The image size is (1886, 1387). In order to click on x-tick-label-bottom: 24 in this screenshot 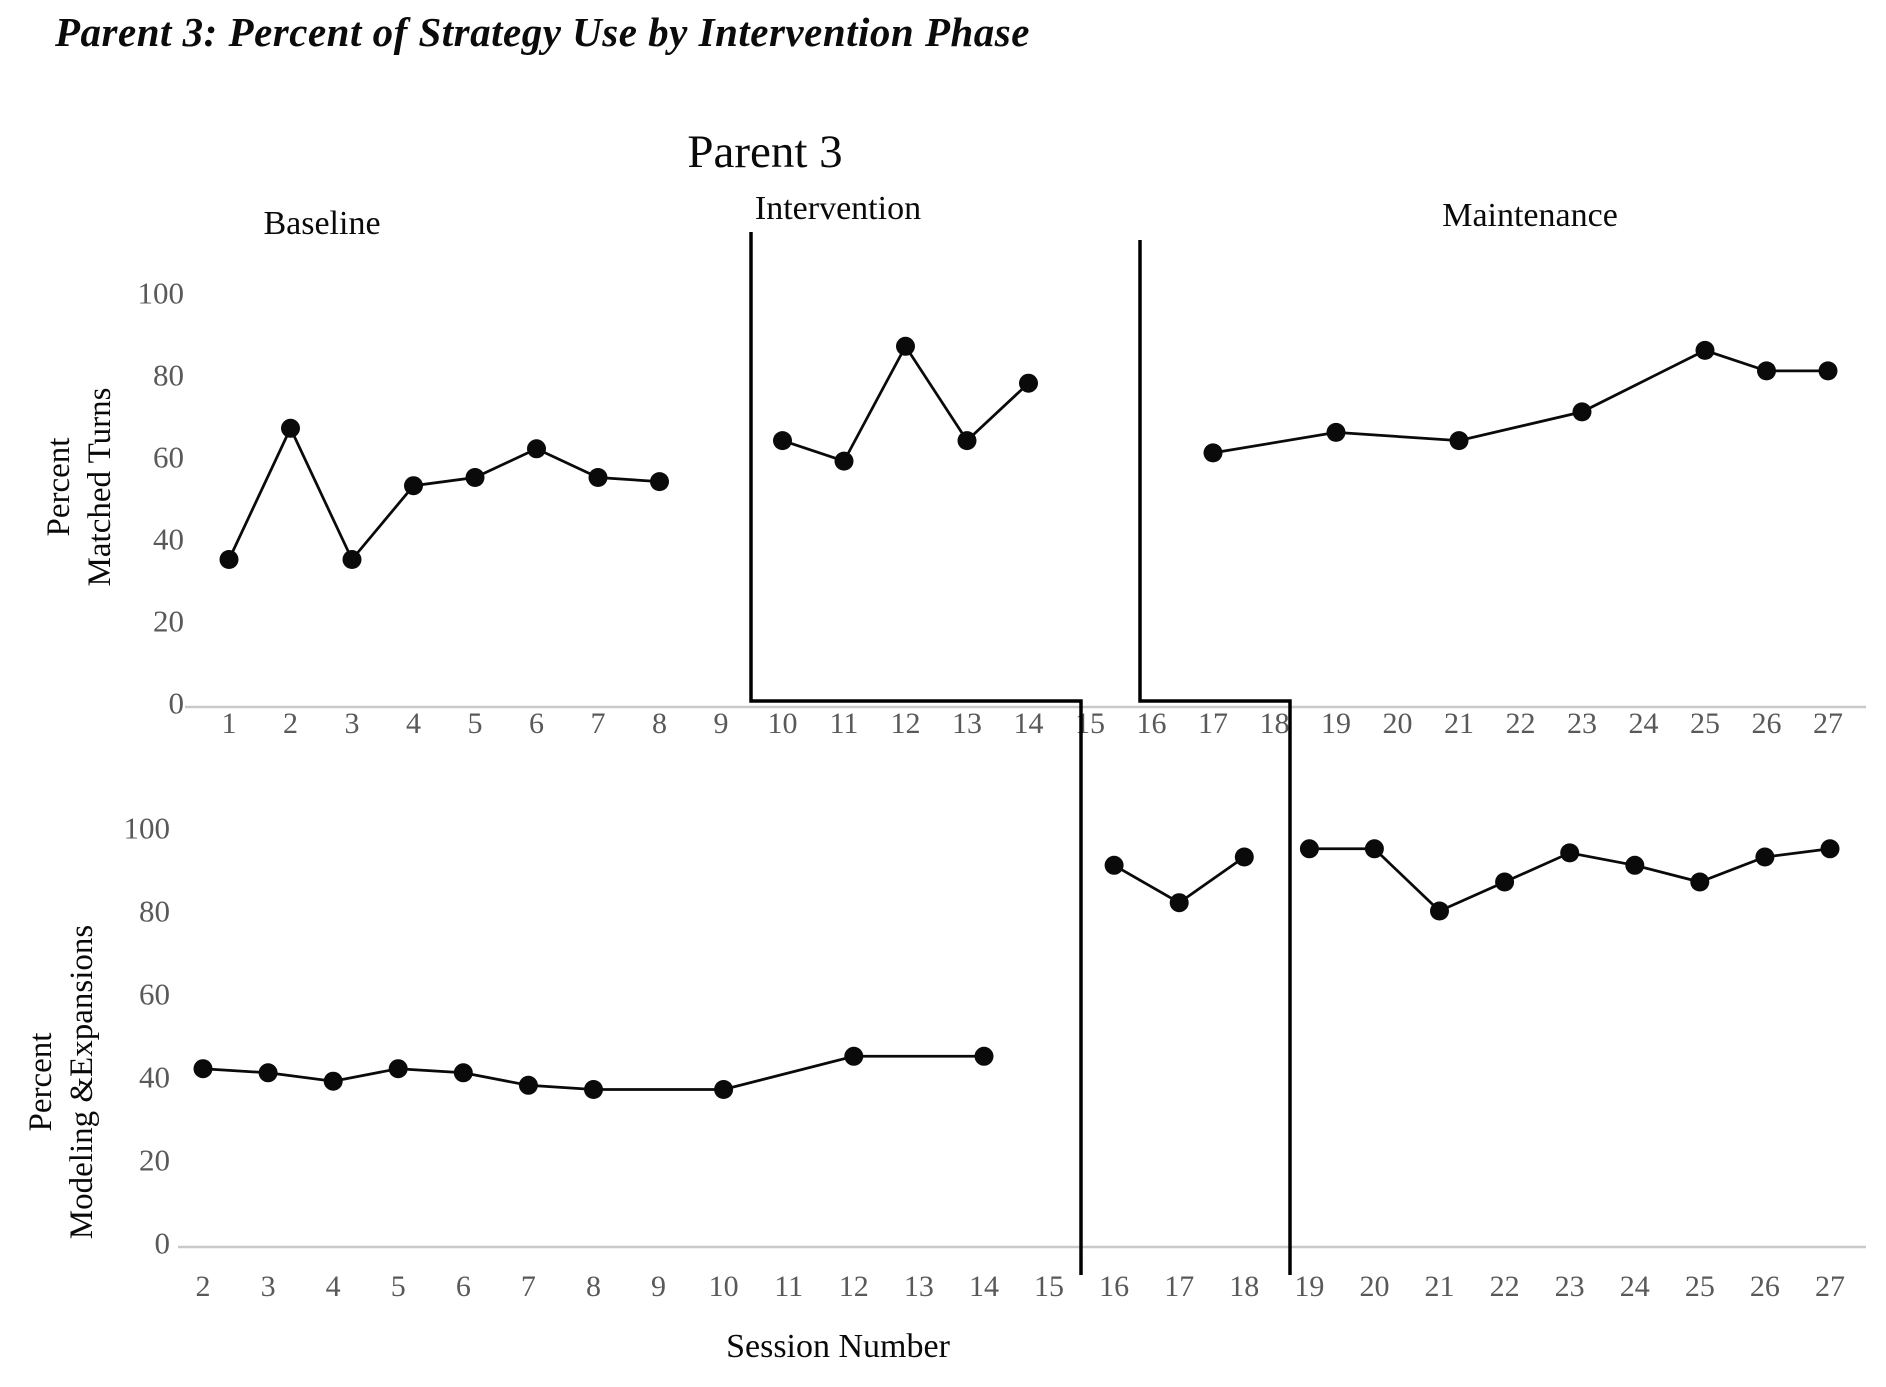, I will do `click(1635, 1286)`.